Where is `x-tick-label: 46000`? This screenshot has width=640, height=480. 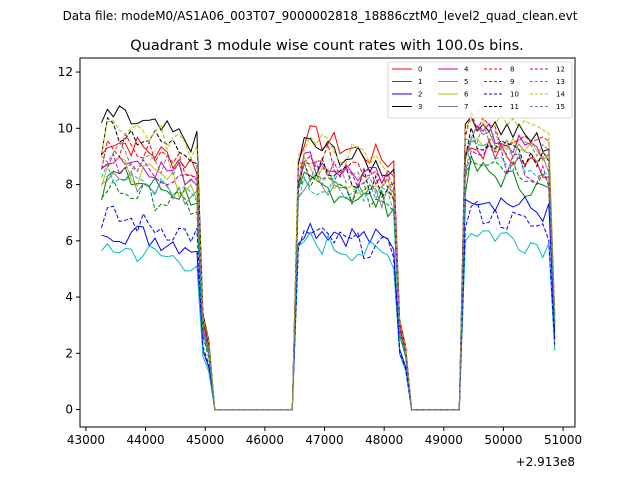 x-tick-label: 46000 is located at coordinates (265, 440).